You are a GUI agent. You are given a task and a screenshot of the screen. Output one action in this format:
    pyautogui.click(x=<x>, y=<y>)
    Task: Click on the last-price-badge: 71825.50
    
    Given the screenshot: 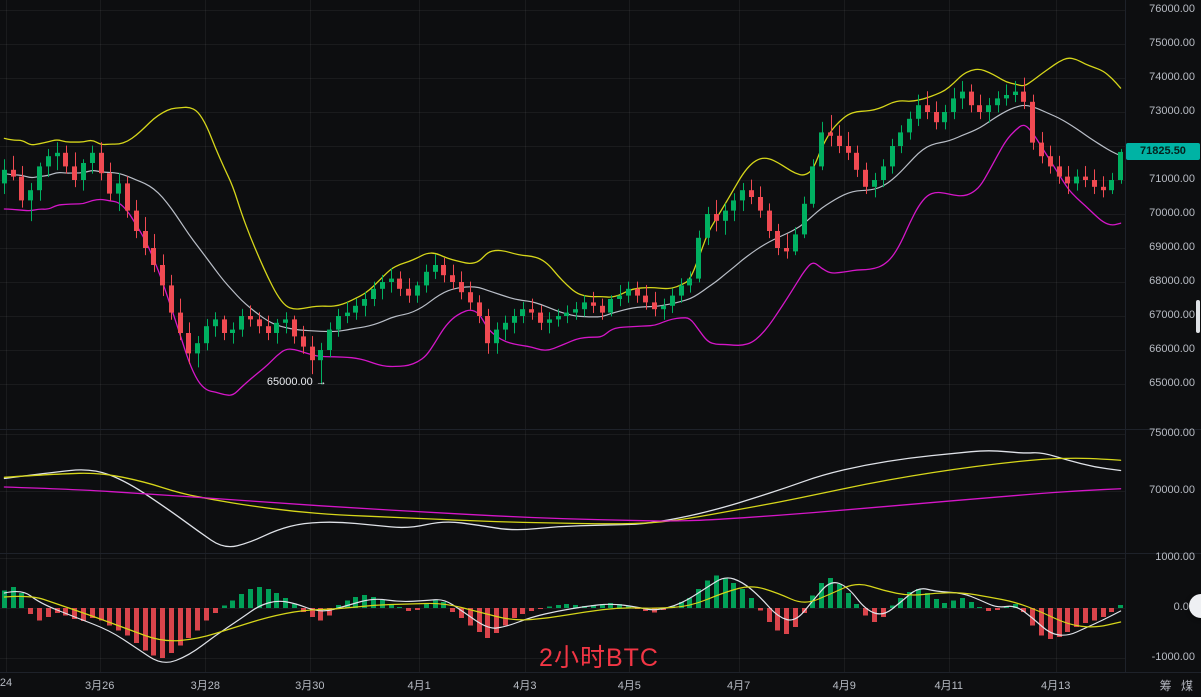 What is the action you would take?
    pyautogui.click(x=1163, y=152)
    